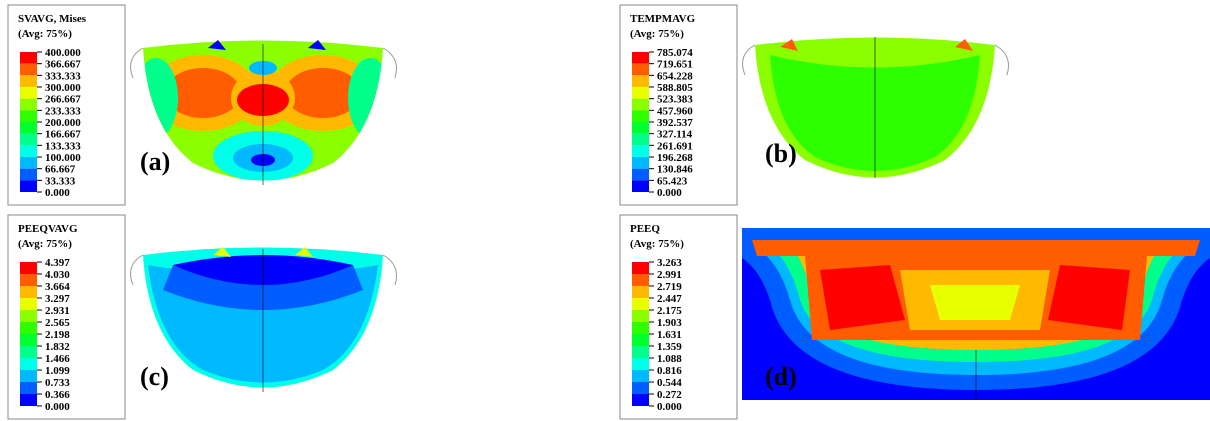 Image resolution: width=1210 pixels, height=421 pixels. What do you see at coordinates (52, 19) in the screenshot?
I see `legend-title: SVAVG, Mises` at bounding box center [52, 19].